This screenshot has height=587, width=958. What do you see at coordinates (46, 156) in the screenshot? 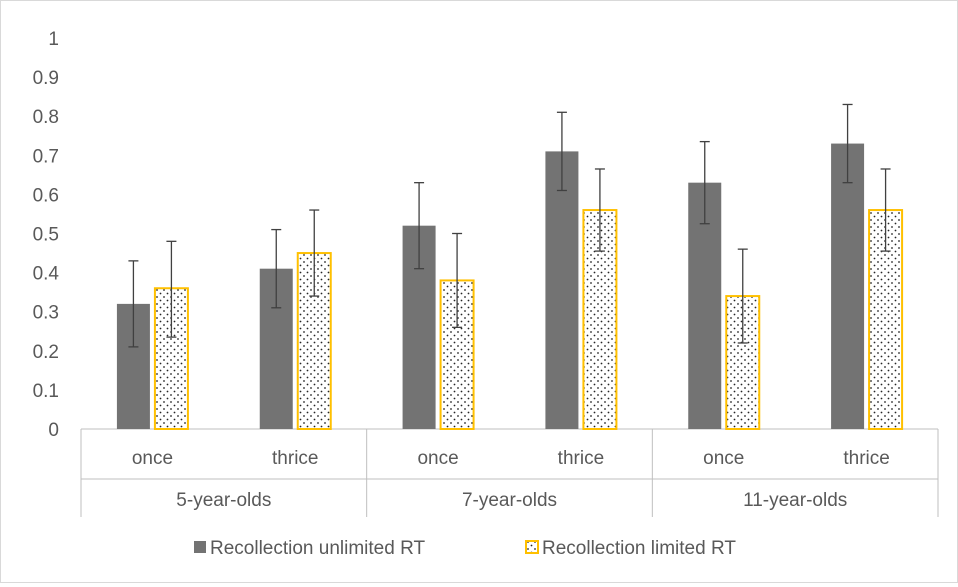
I see `y-tick-label: 0.7` at bounding box center [46, 156].